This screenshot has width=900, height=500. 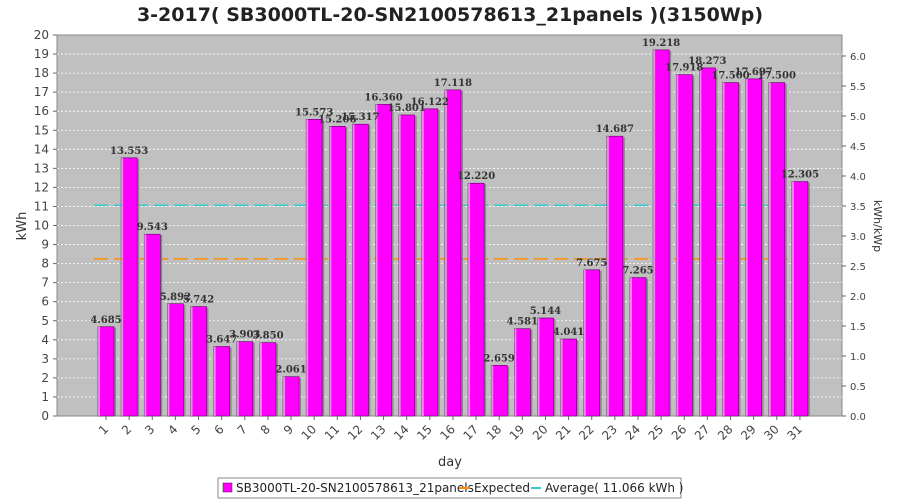 I want to click on x-tick-label: 6, so click(x=218, y=429).